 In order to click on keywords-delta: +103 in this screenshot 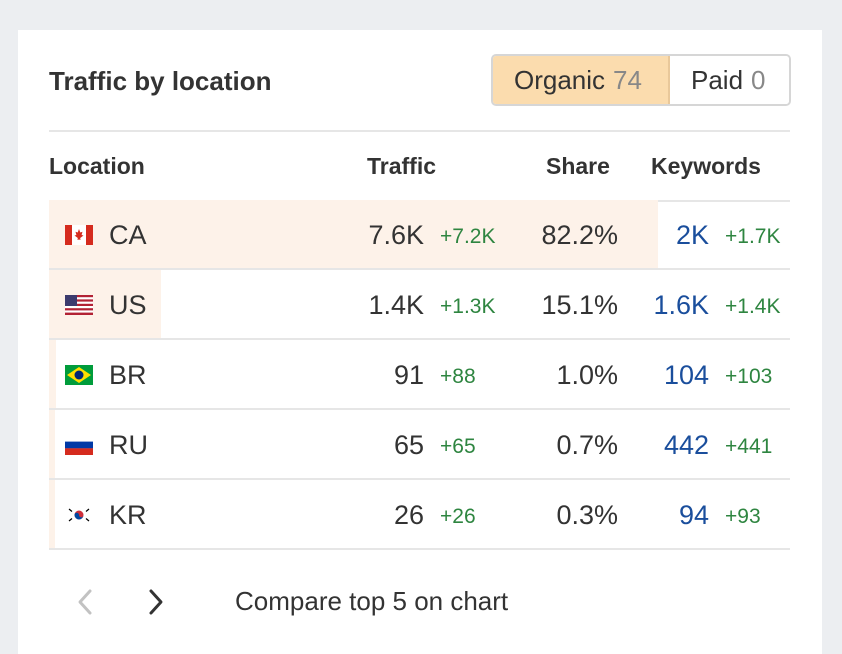, I will do `click(749, 376)`.